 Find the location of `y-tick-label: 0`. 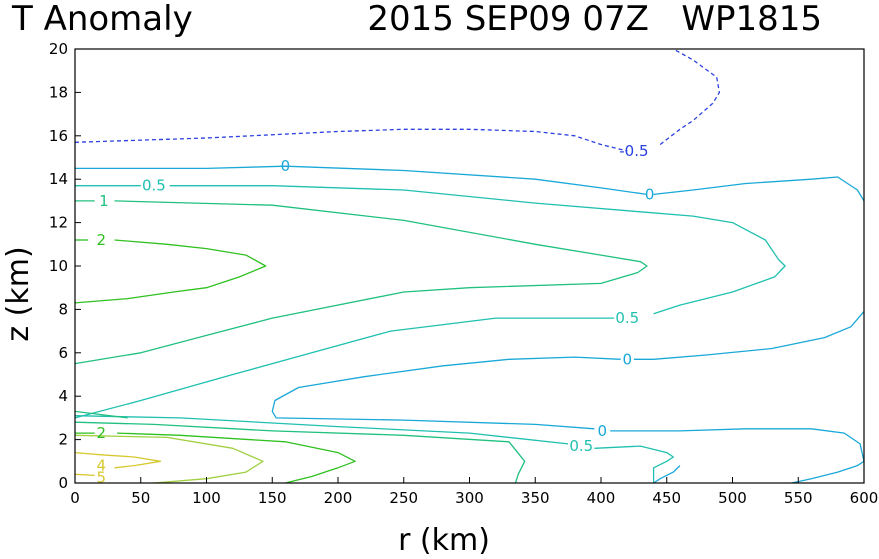

y-tick-label: 0 is located at coordinates (63, 483).